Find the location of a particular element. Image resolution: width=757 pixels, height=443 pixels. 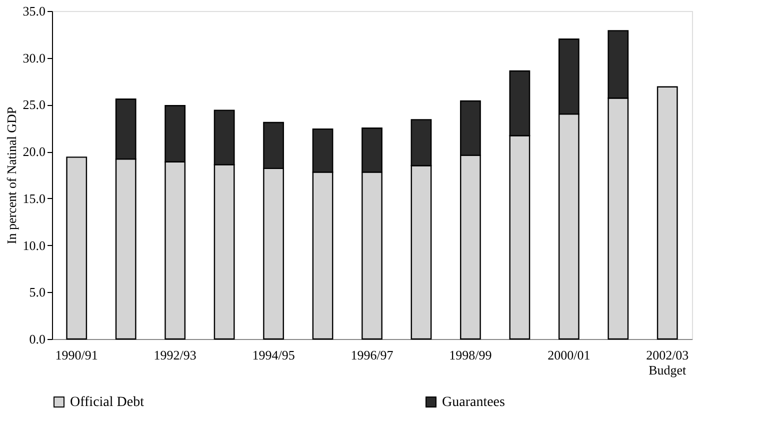

y-tick-label: 25.0 is located at coordinates (34, 104).